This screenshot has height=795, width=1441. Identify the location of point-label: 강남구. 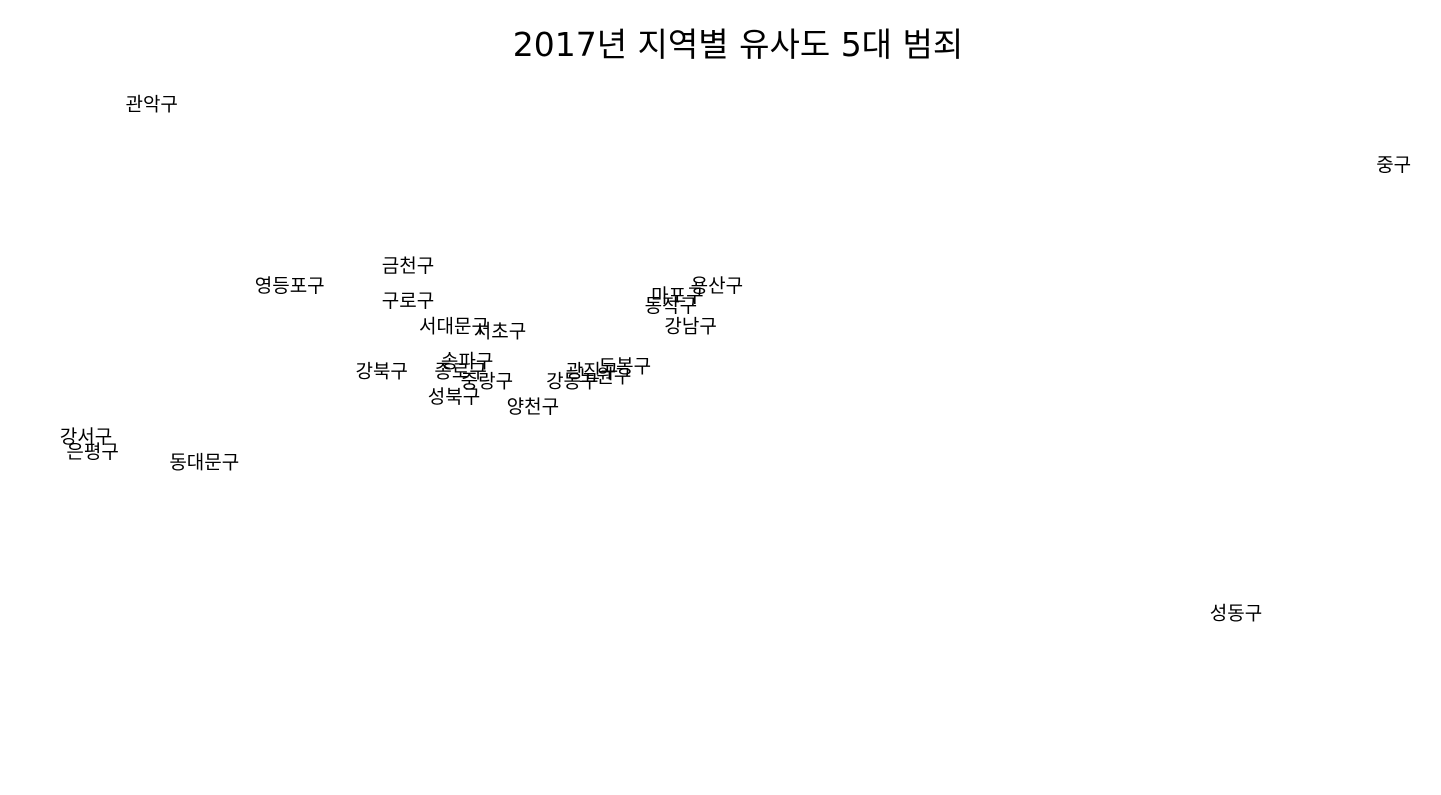
(690, 326).